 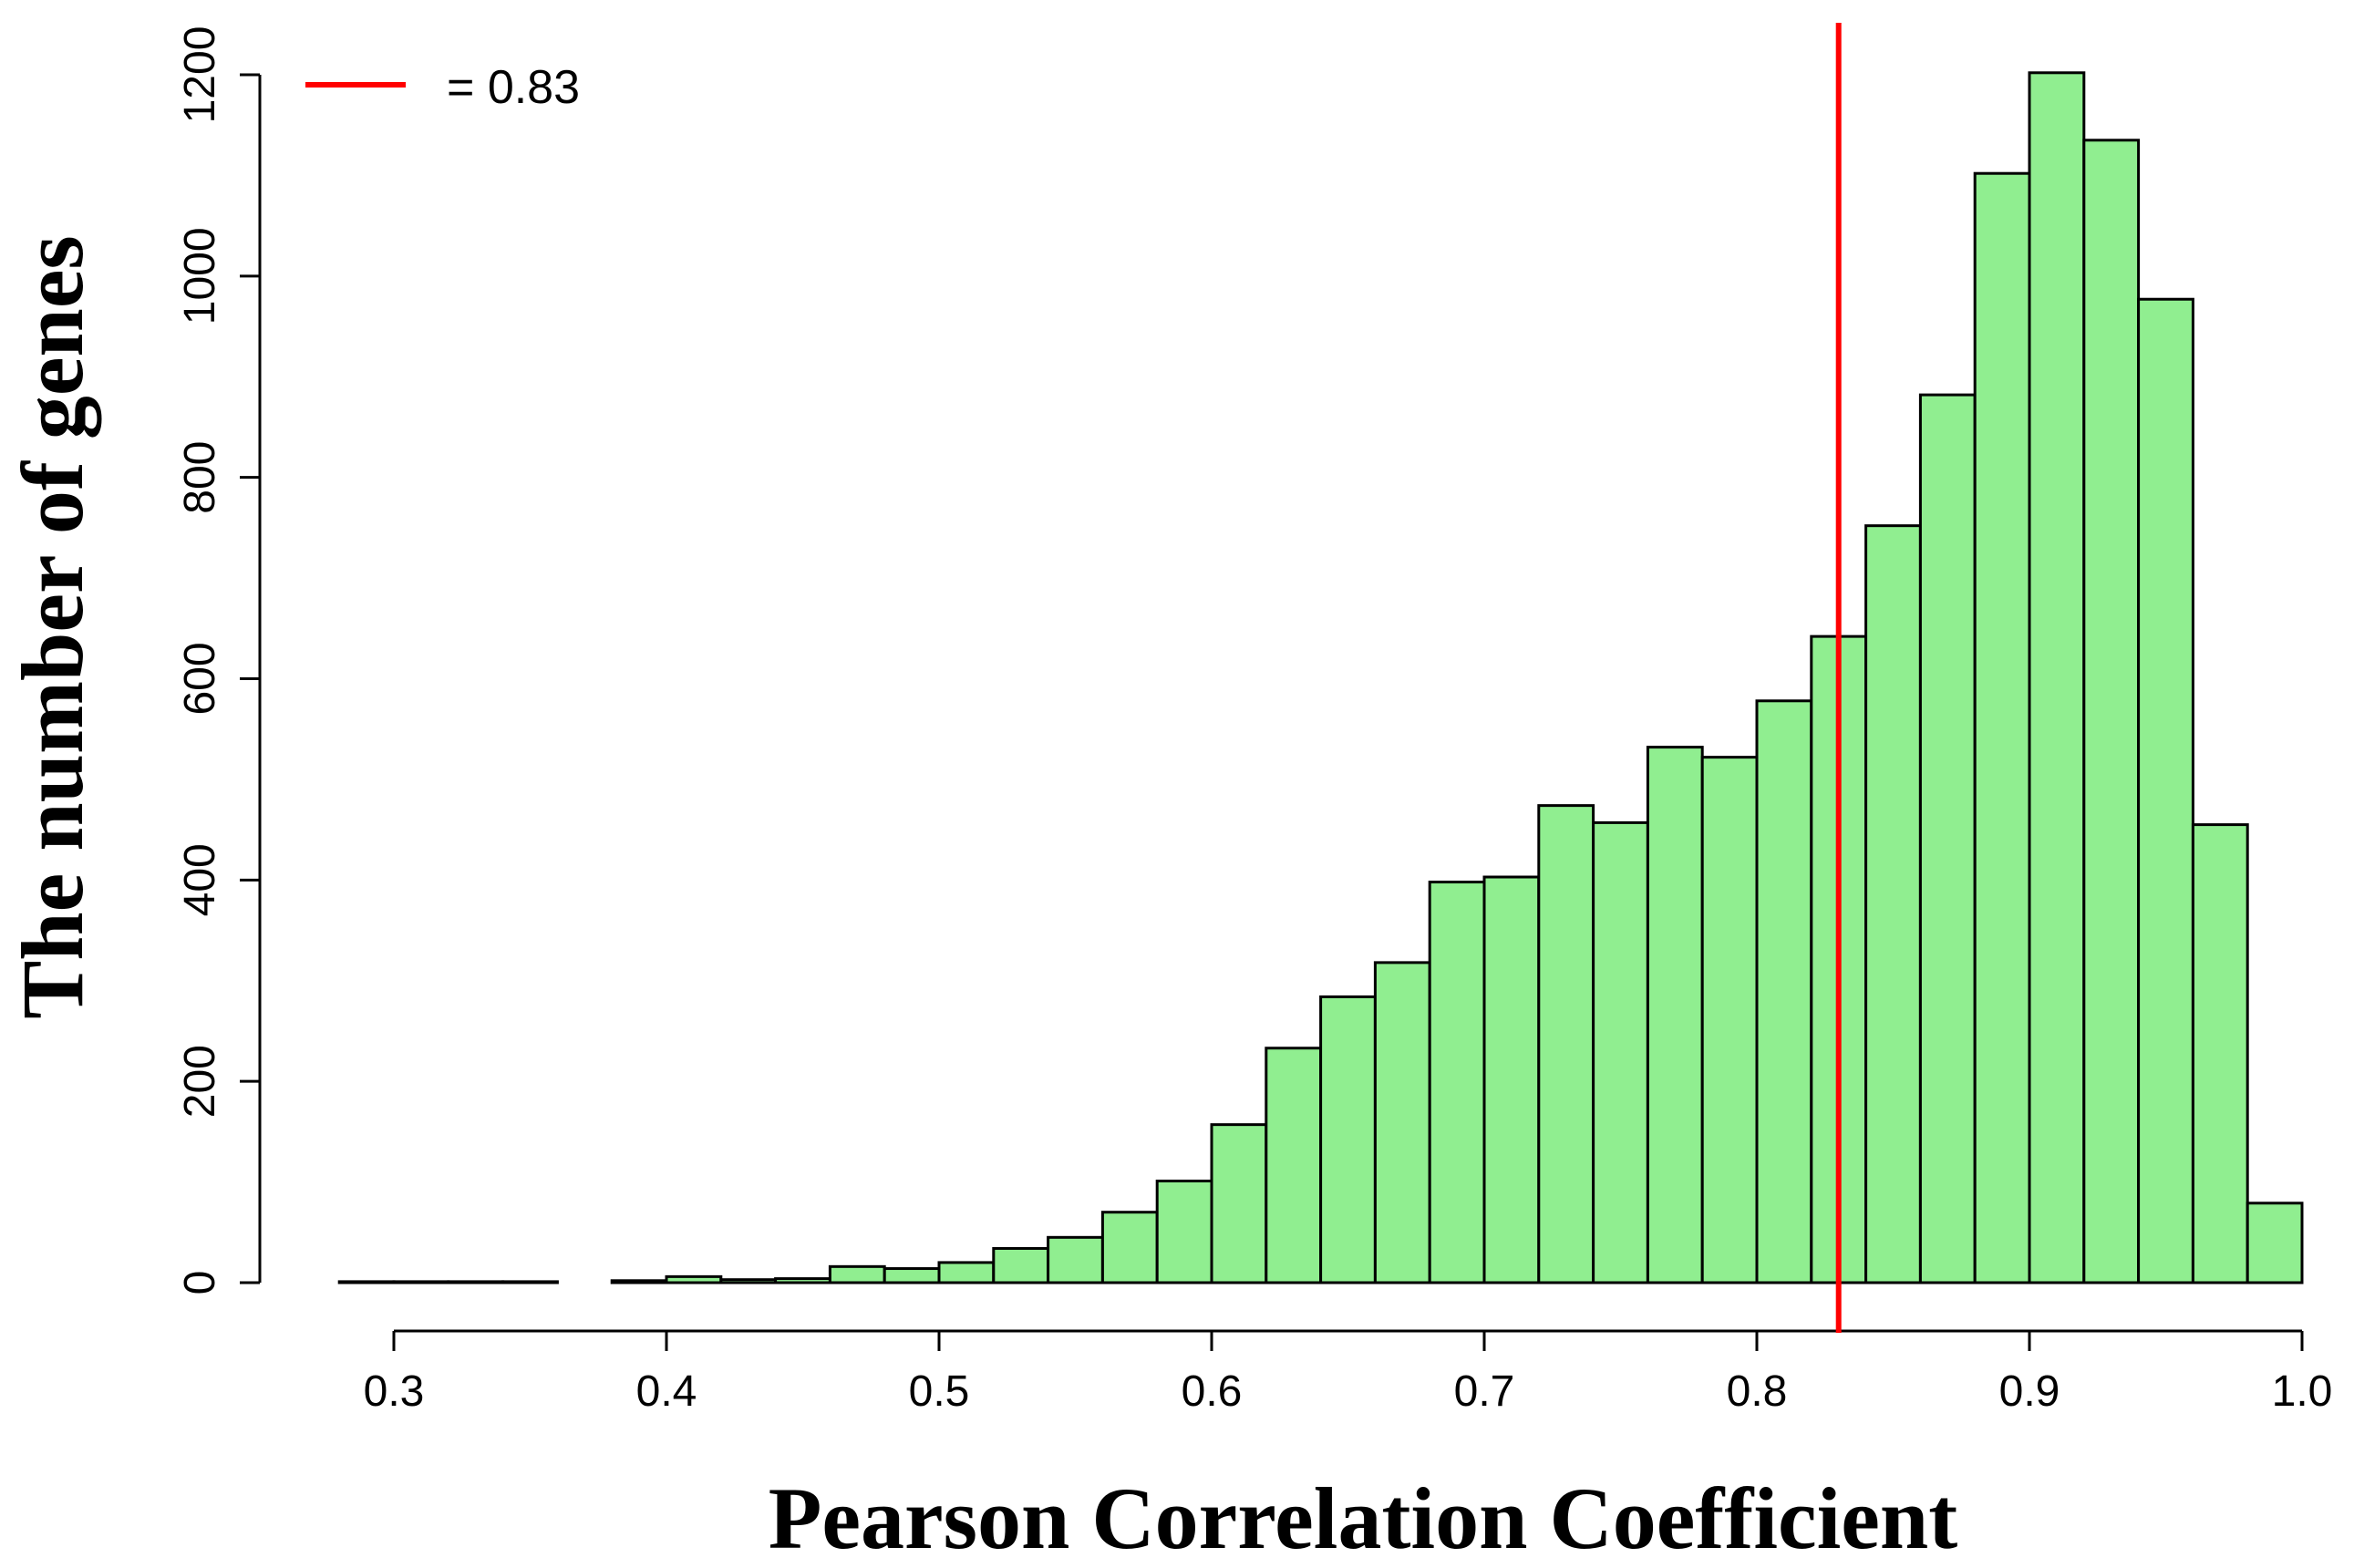 I want to click on y-tick-label: 200, so click(x=200, y=1081).